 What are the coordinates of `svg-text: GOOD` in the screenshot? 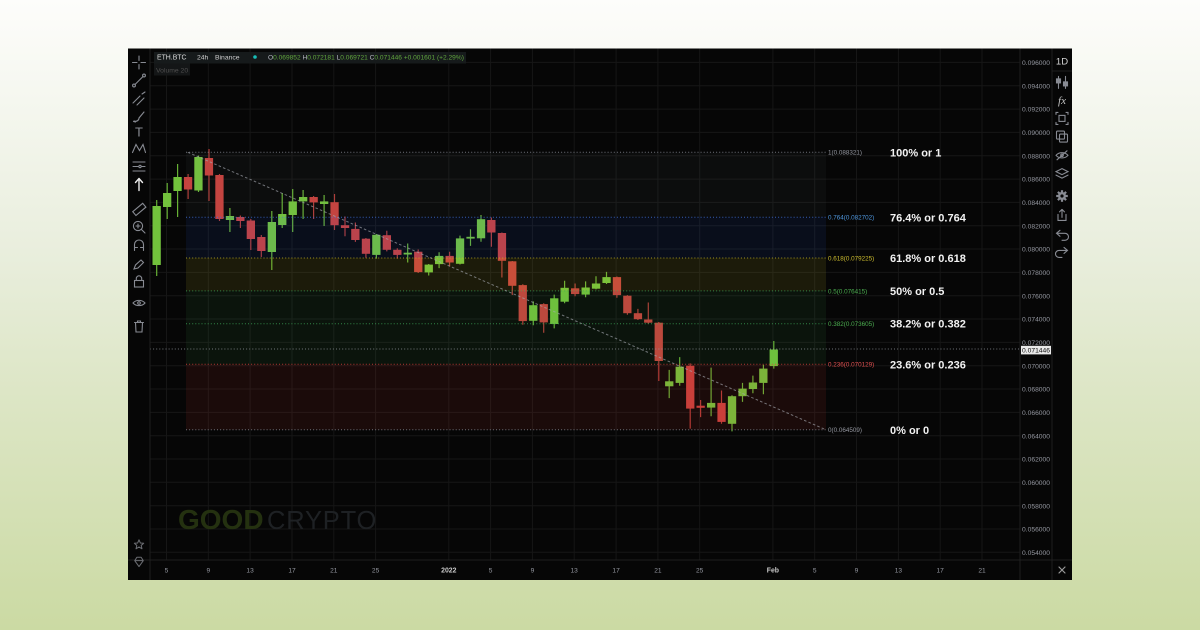 It's located at (221, 519).